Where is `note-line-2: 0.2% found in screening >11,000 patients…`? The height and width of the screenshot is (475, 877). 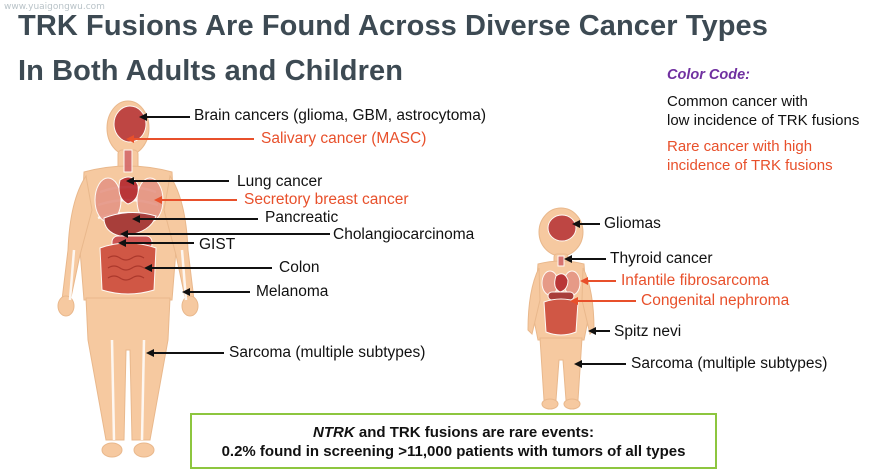 note-line-2: 0.2% found in screening >11,000 patients… is located at coordinates (453, 451).